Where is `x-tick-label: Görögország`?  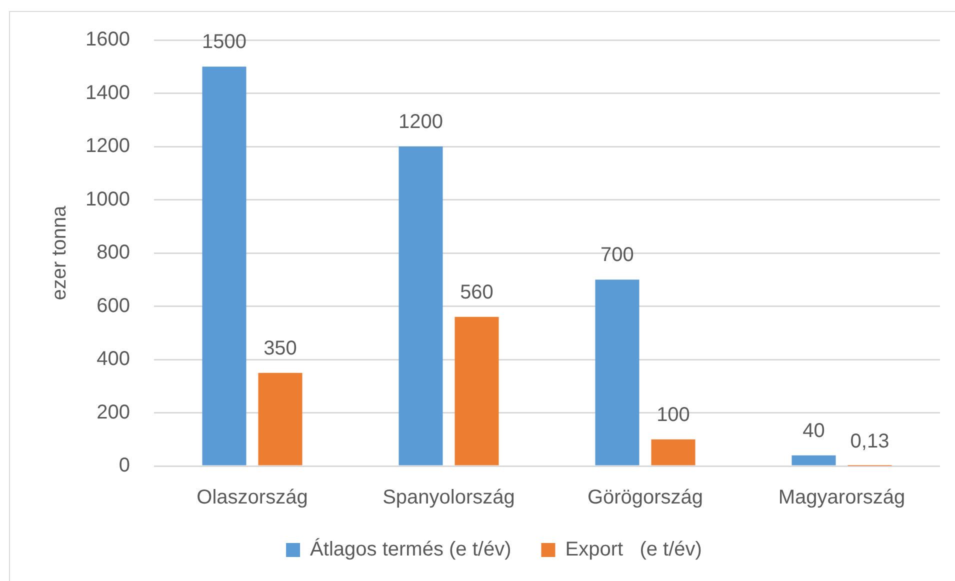
x-tick-label: Görögország is located at coordinates (645, 497).